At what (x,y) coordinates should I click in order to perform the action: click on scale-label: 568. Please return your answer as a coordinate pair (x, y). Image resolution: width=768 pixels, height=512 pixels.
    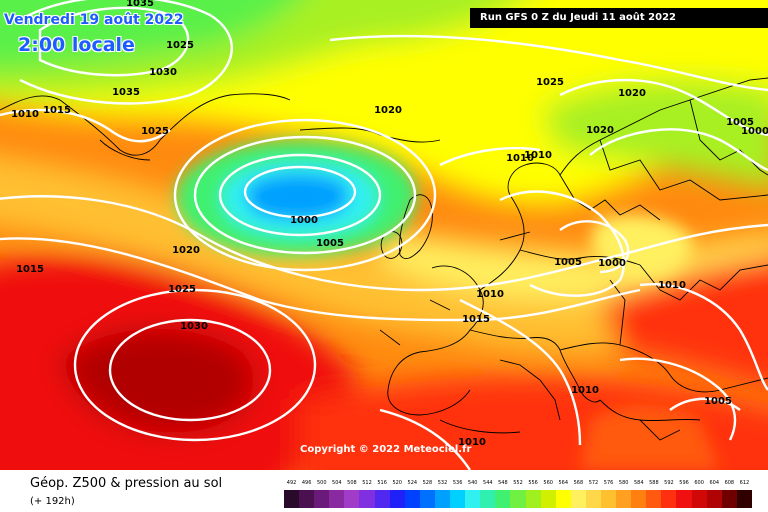
    Looking at the image, I should click on (578, 483).